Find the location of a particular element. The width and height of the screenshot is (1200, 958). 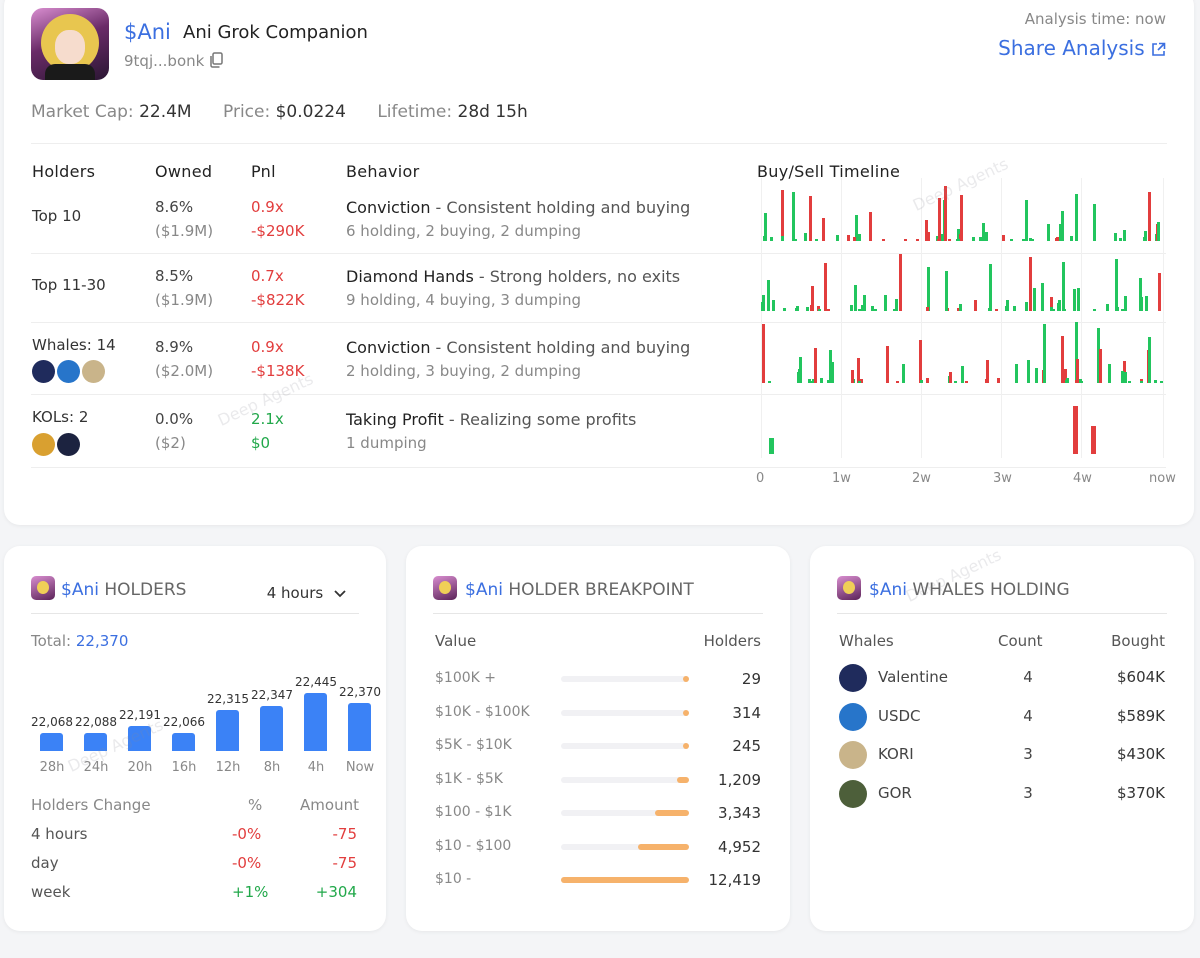

breakpoint-holders: 29 is located at coordinates (751, 679).